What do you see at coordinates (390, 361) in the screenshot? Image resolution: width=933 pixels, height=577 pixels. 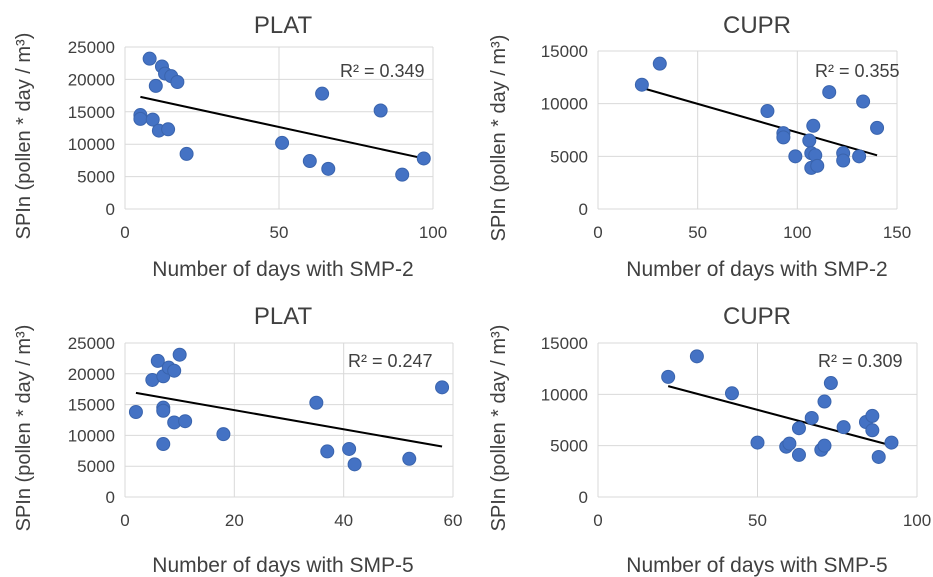 I see `chart-3-r2-label: R² = 0.247` at bounding box center [390, 361].